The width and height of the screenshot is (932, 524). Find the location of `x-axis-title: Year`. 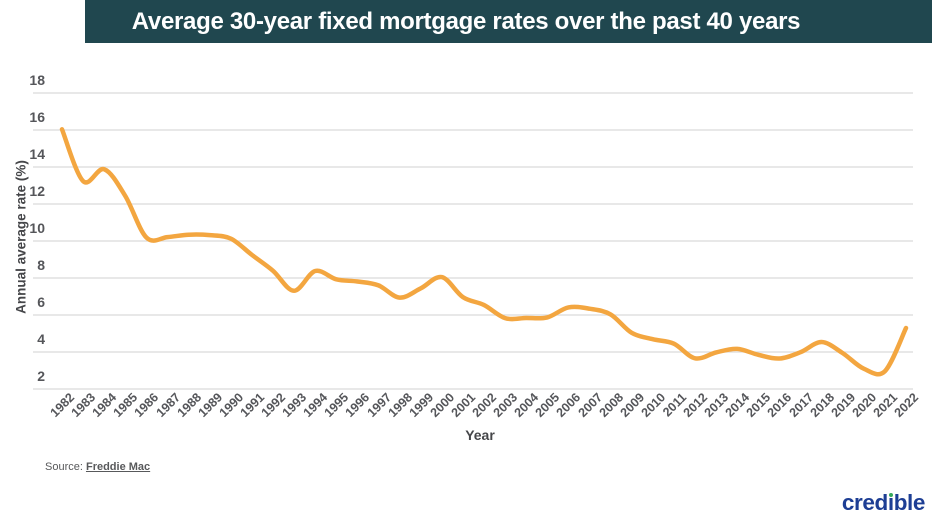

x-axis-title: Year is located at coordinates (480, 435).